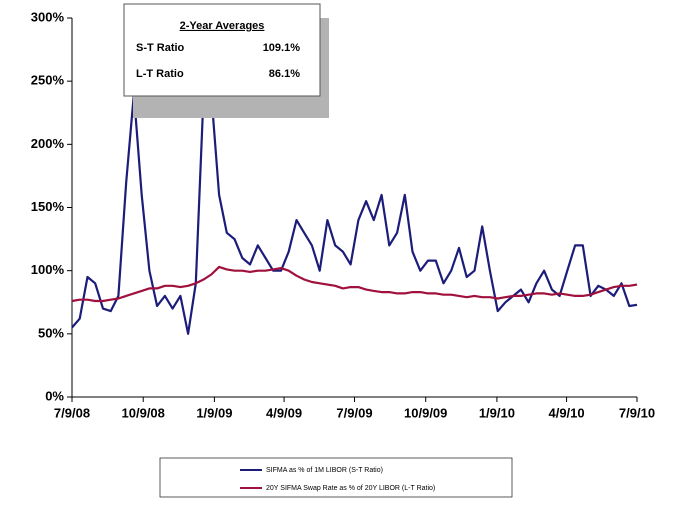 The image size is (677, 505). What do you see at coordinates (222, 26) in the screenshot?
I see `inset-title: 2-Year Averages` at bounding box center [222, 26].